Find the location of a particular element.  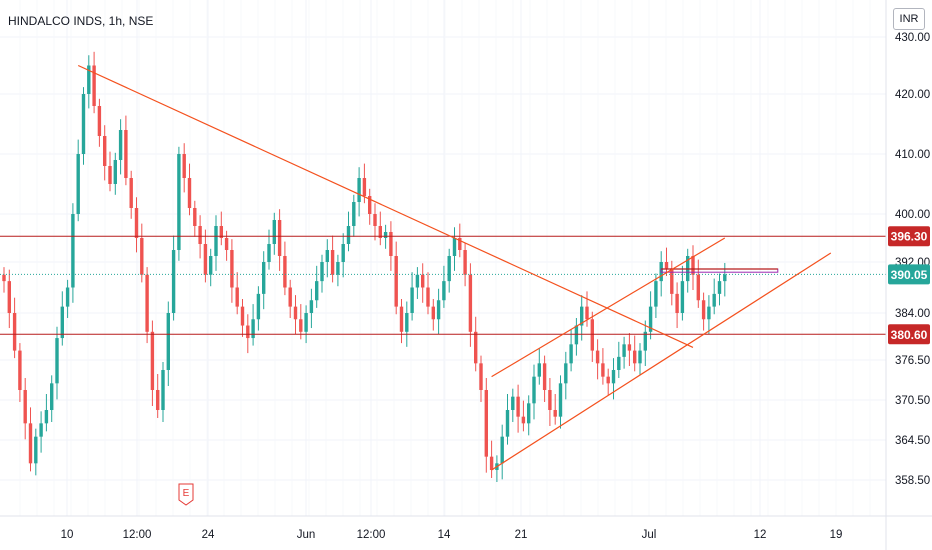

earnings-icon is located at coordinates (186, 494).